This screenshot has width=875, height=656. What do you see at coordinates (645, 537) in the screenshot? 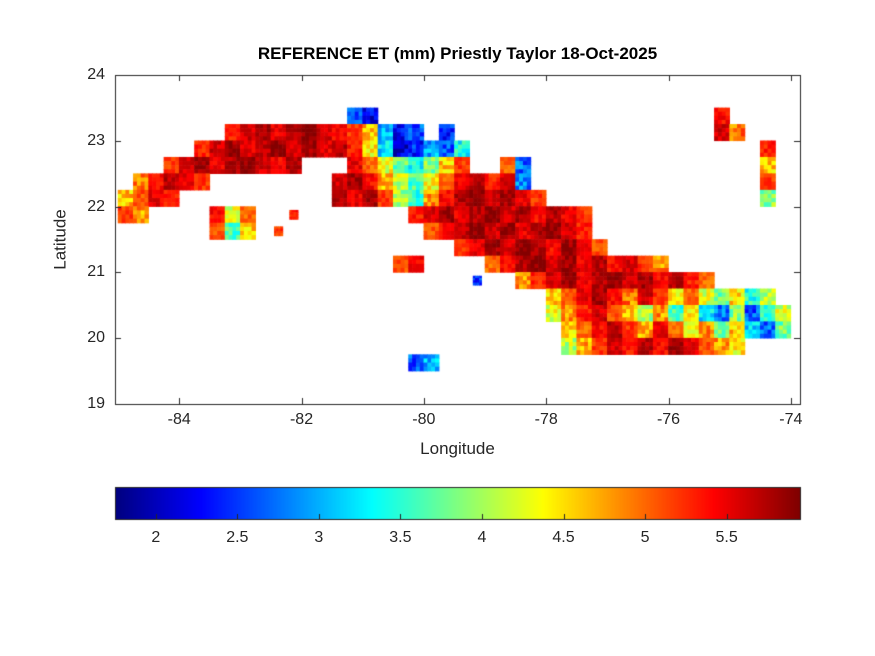
I see `colorbar-tick-label: 5` at bounding box center [645, 537].